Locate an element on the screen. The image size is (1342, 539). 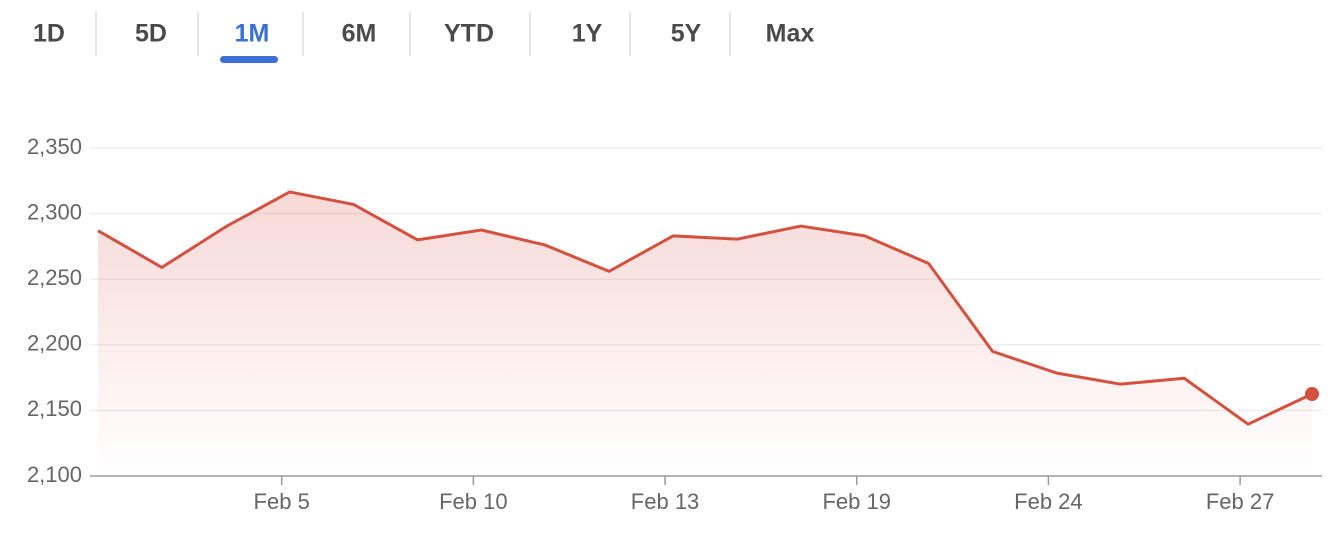
range-tabs: 1D 5D 1M 6M YTD 1Y 5Y Max is located at coordinates (423, 37).